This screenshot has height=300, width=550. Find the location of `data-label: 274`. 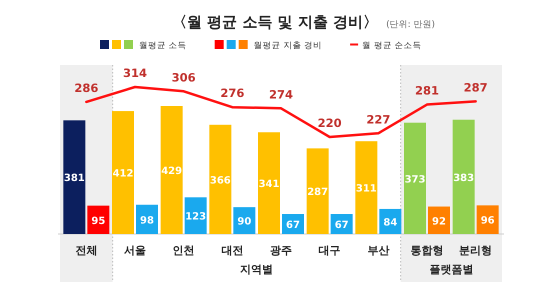

data-label: 274 is located at coordinates (281, 94).